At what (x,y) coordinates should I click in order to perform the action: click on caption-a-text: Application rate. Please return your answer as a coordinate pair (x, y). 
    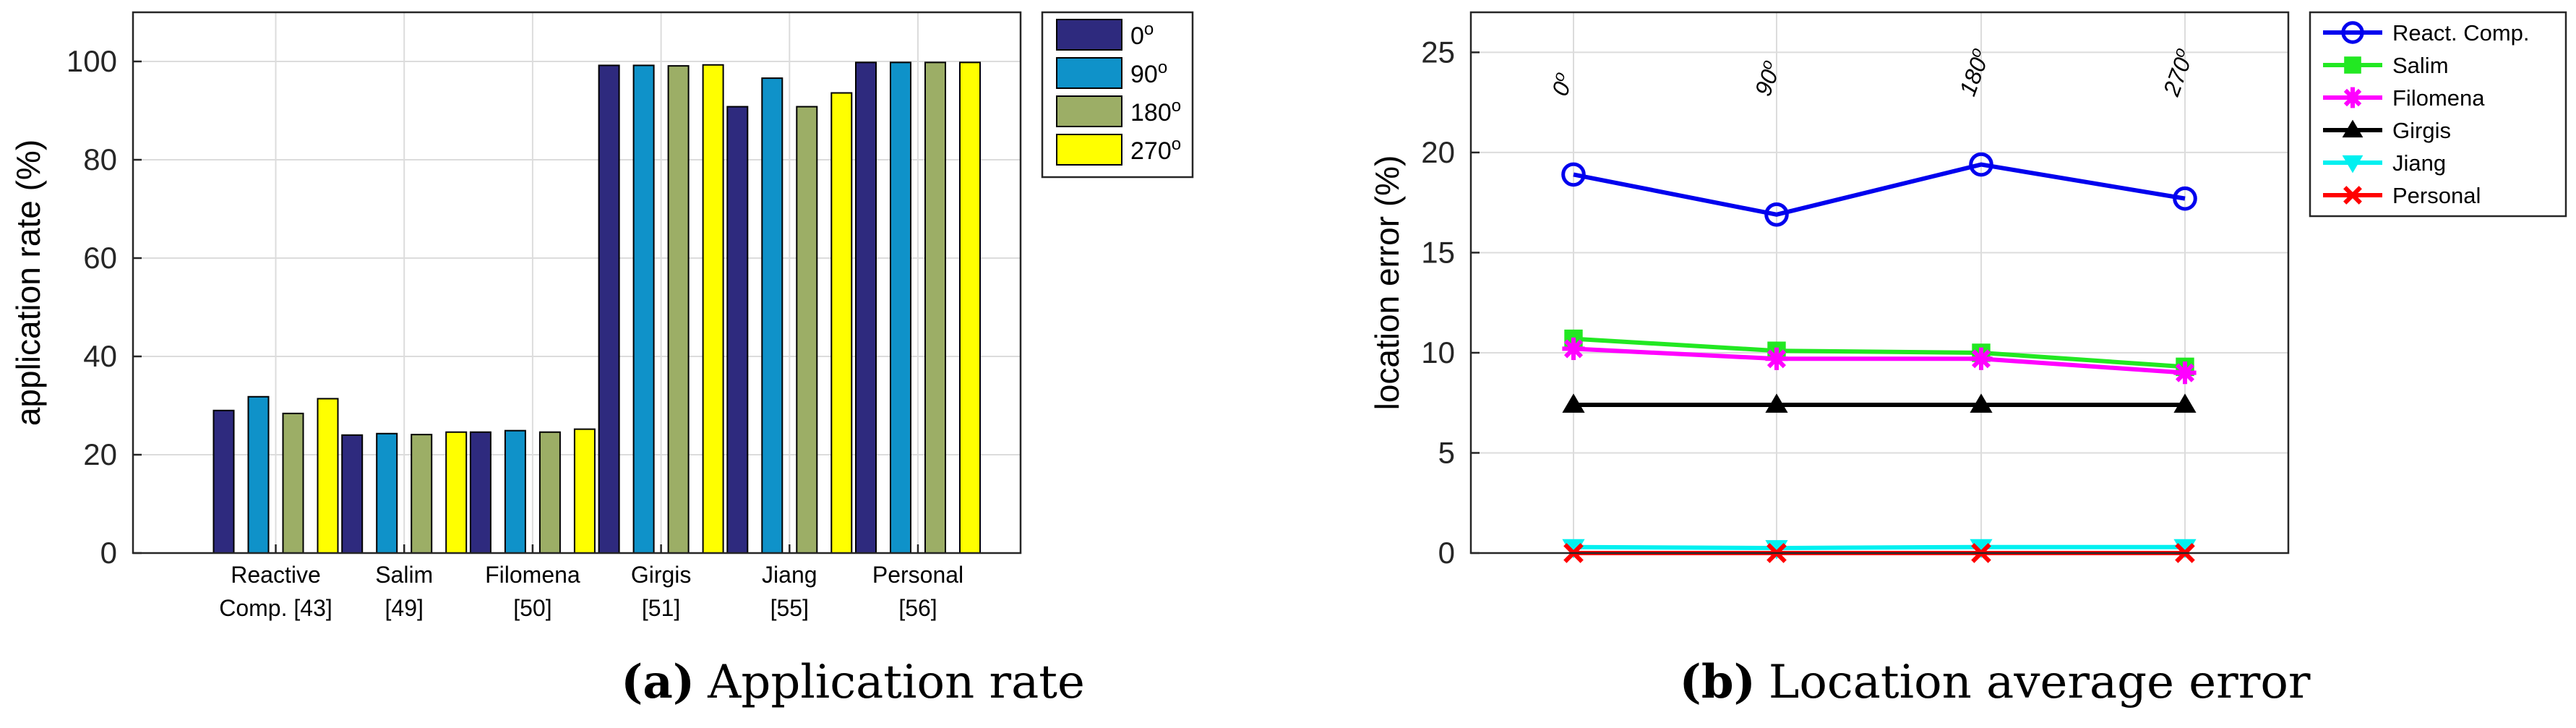
    Looking at the image, I should click on (896, 682).